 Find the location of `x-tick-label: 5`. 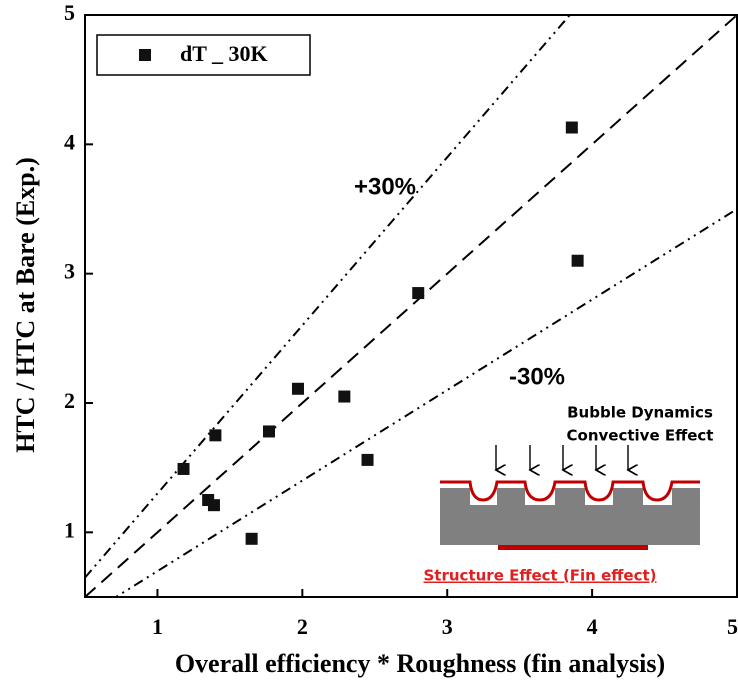

x-tick-label: 5 is located at coordinates (732, 626).